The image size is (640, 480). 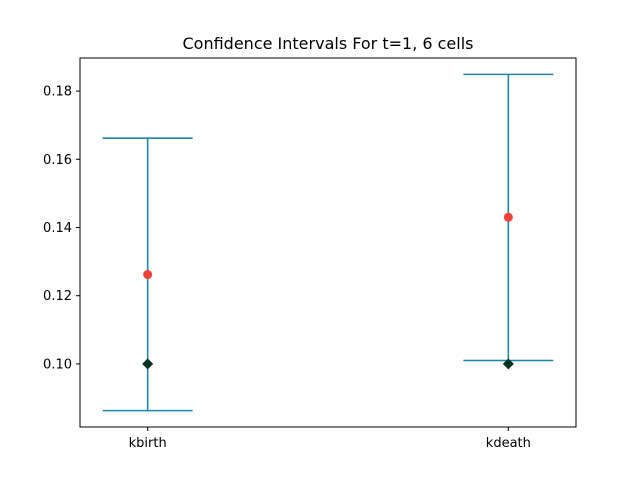 What do you see at coordinates (57, 228) in the screenshot?
I see `y-tick-label: 0.14` at bounding box center [57, 228].